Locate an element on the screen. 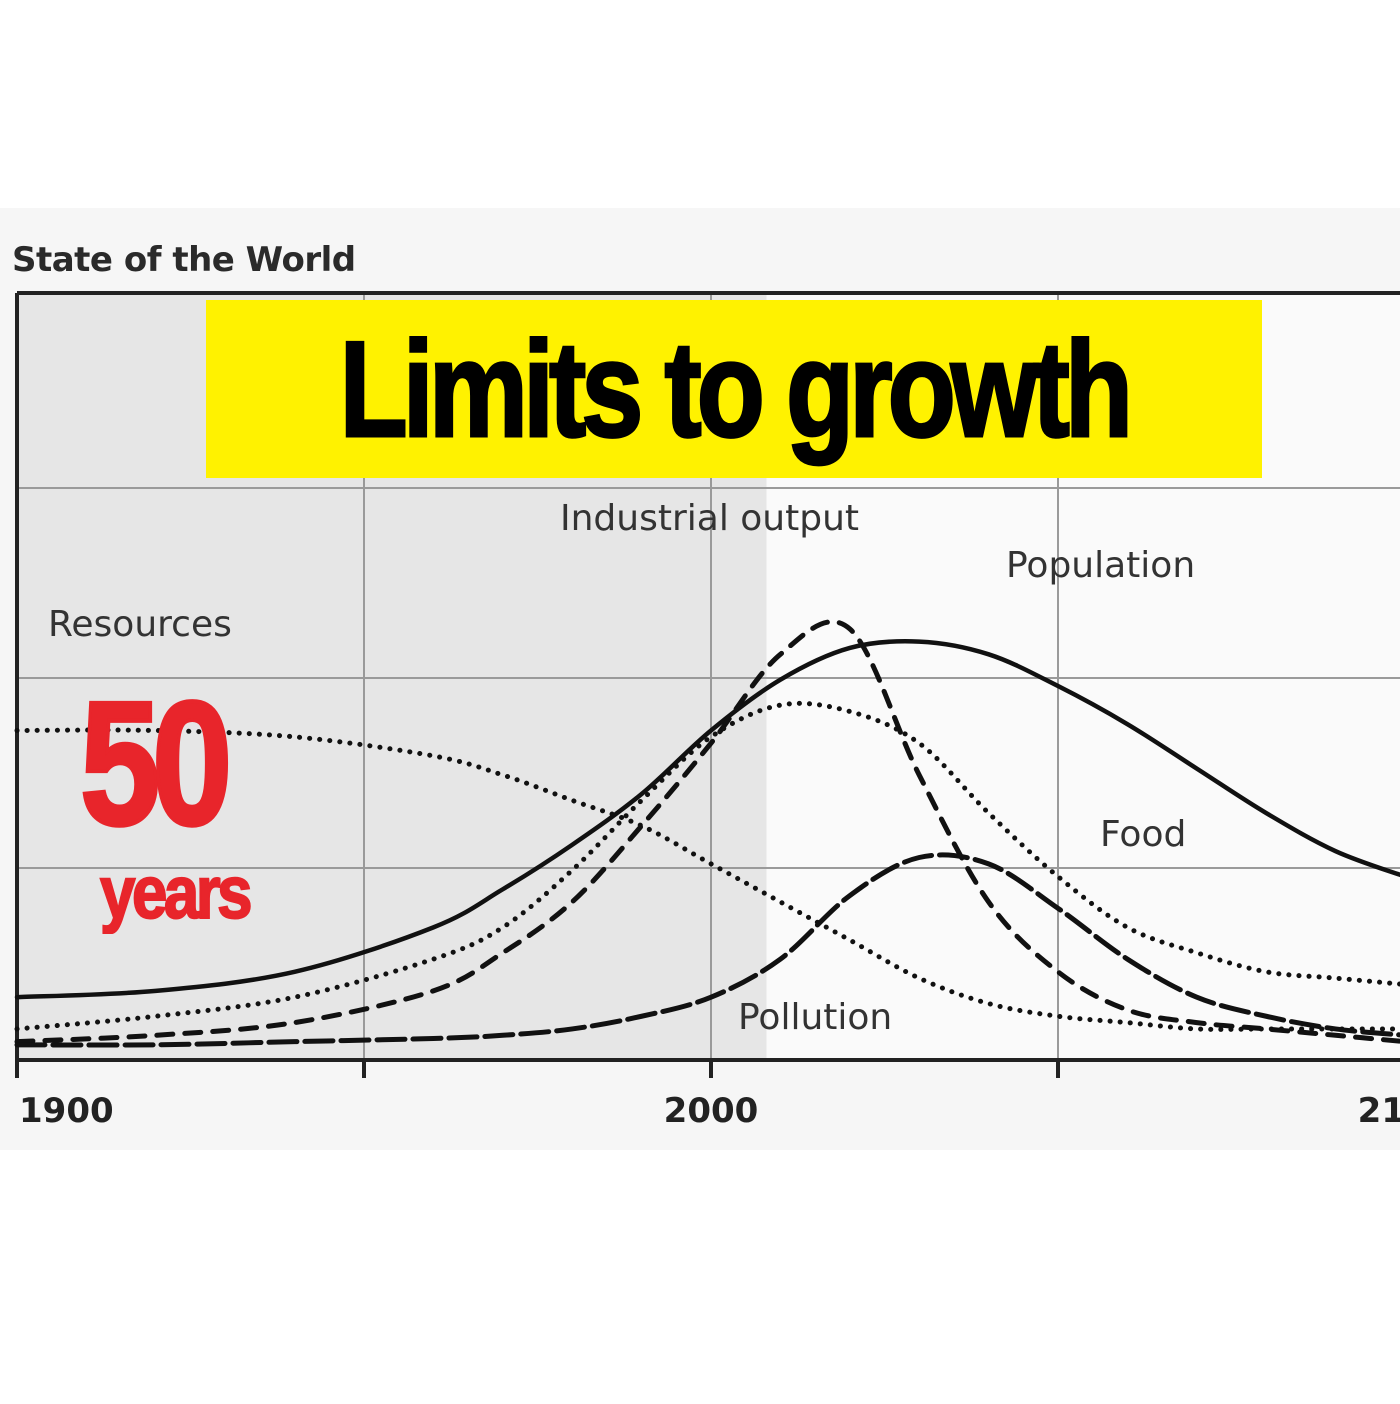 The height and width of the screenshot is (1404, 1400). series-label-population: Population is located at coordinates (1100, 565).